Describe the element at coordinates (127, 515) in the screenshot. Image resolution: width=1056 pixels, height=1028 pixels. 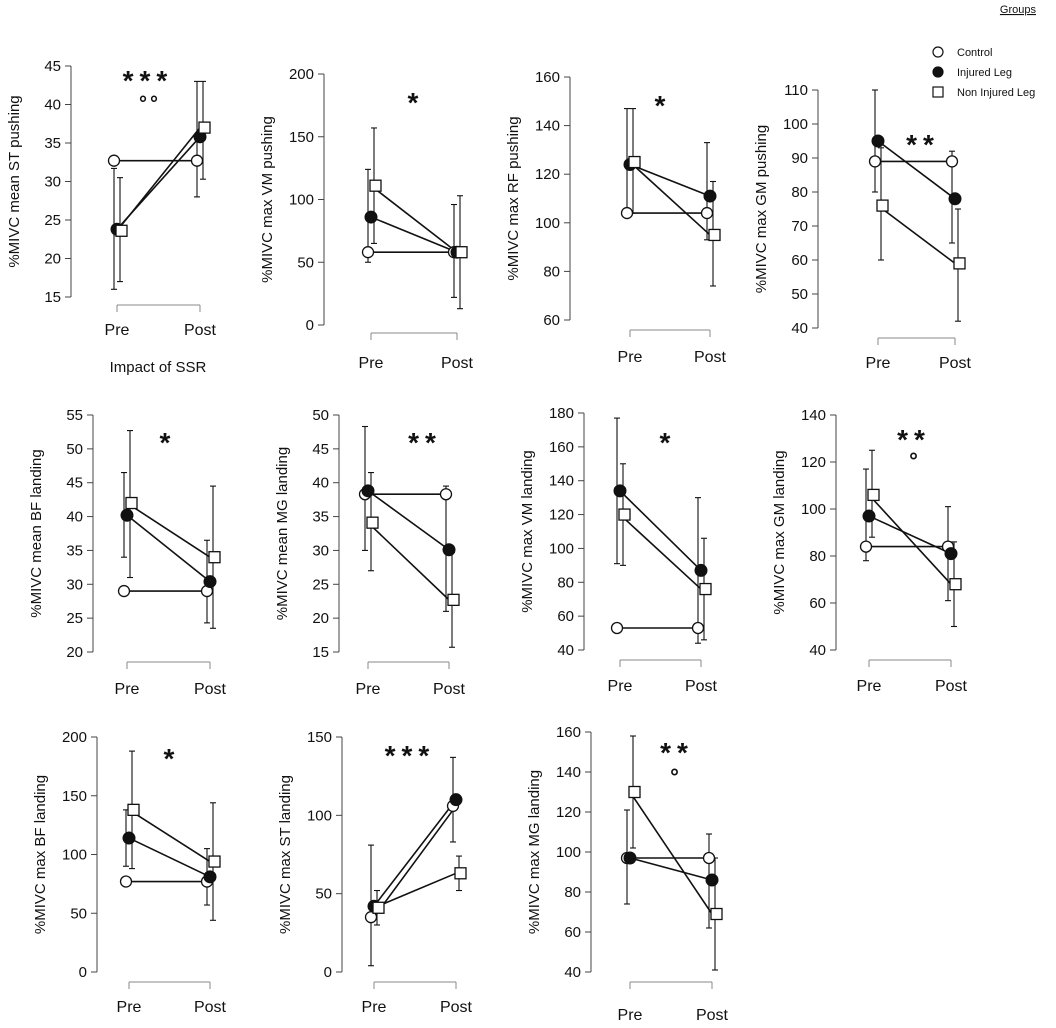
I see `panel-5-point-injured-leg-pre` at that location.